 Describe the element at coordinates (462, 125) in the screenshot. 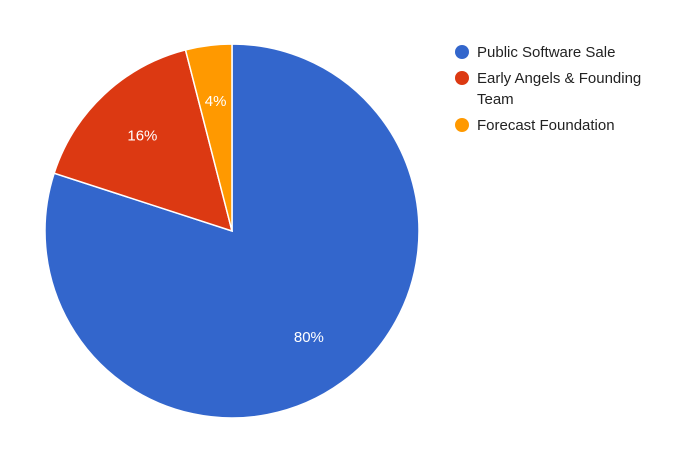

I see `legend-swatch-forecast-foundation` at that location.